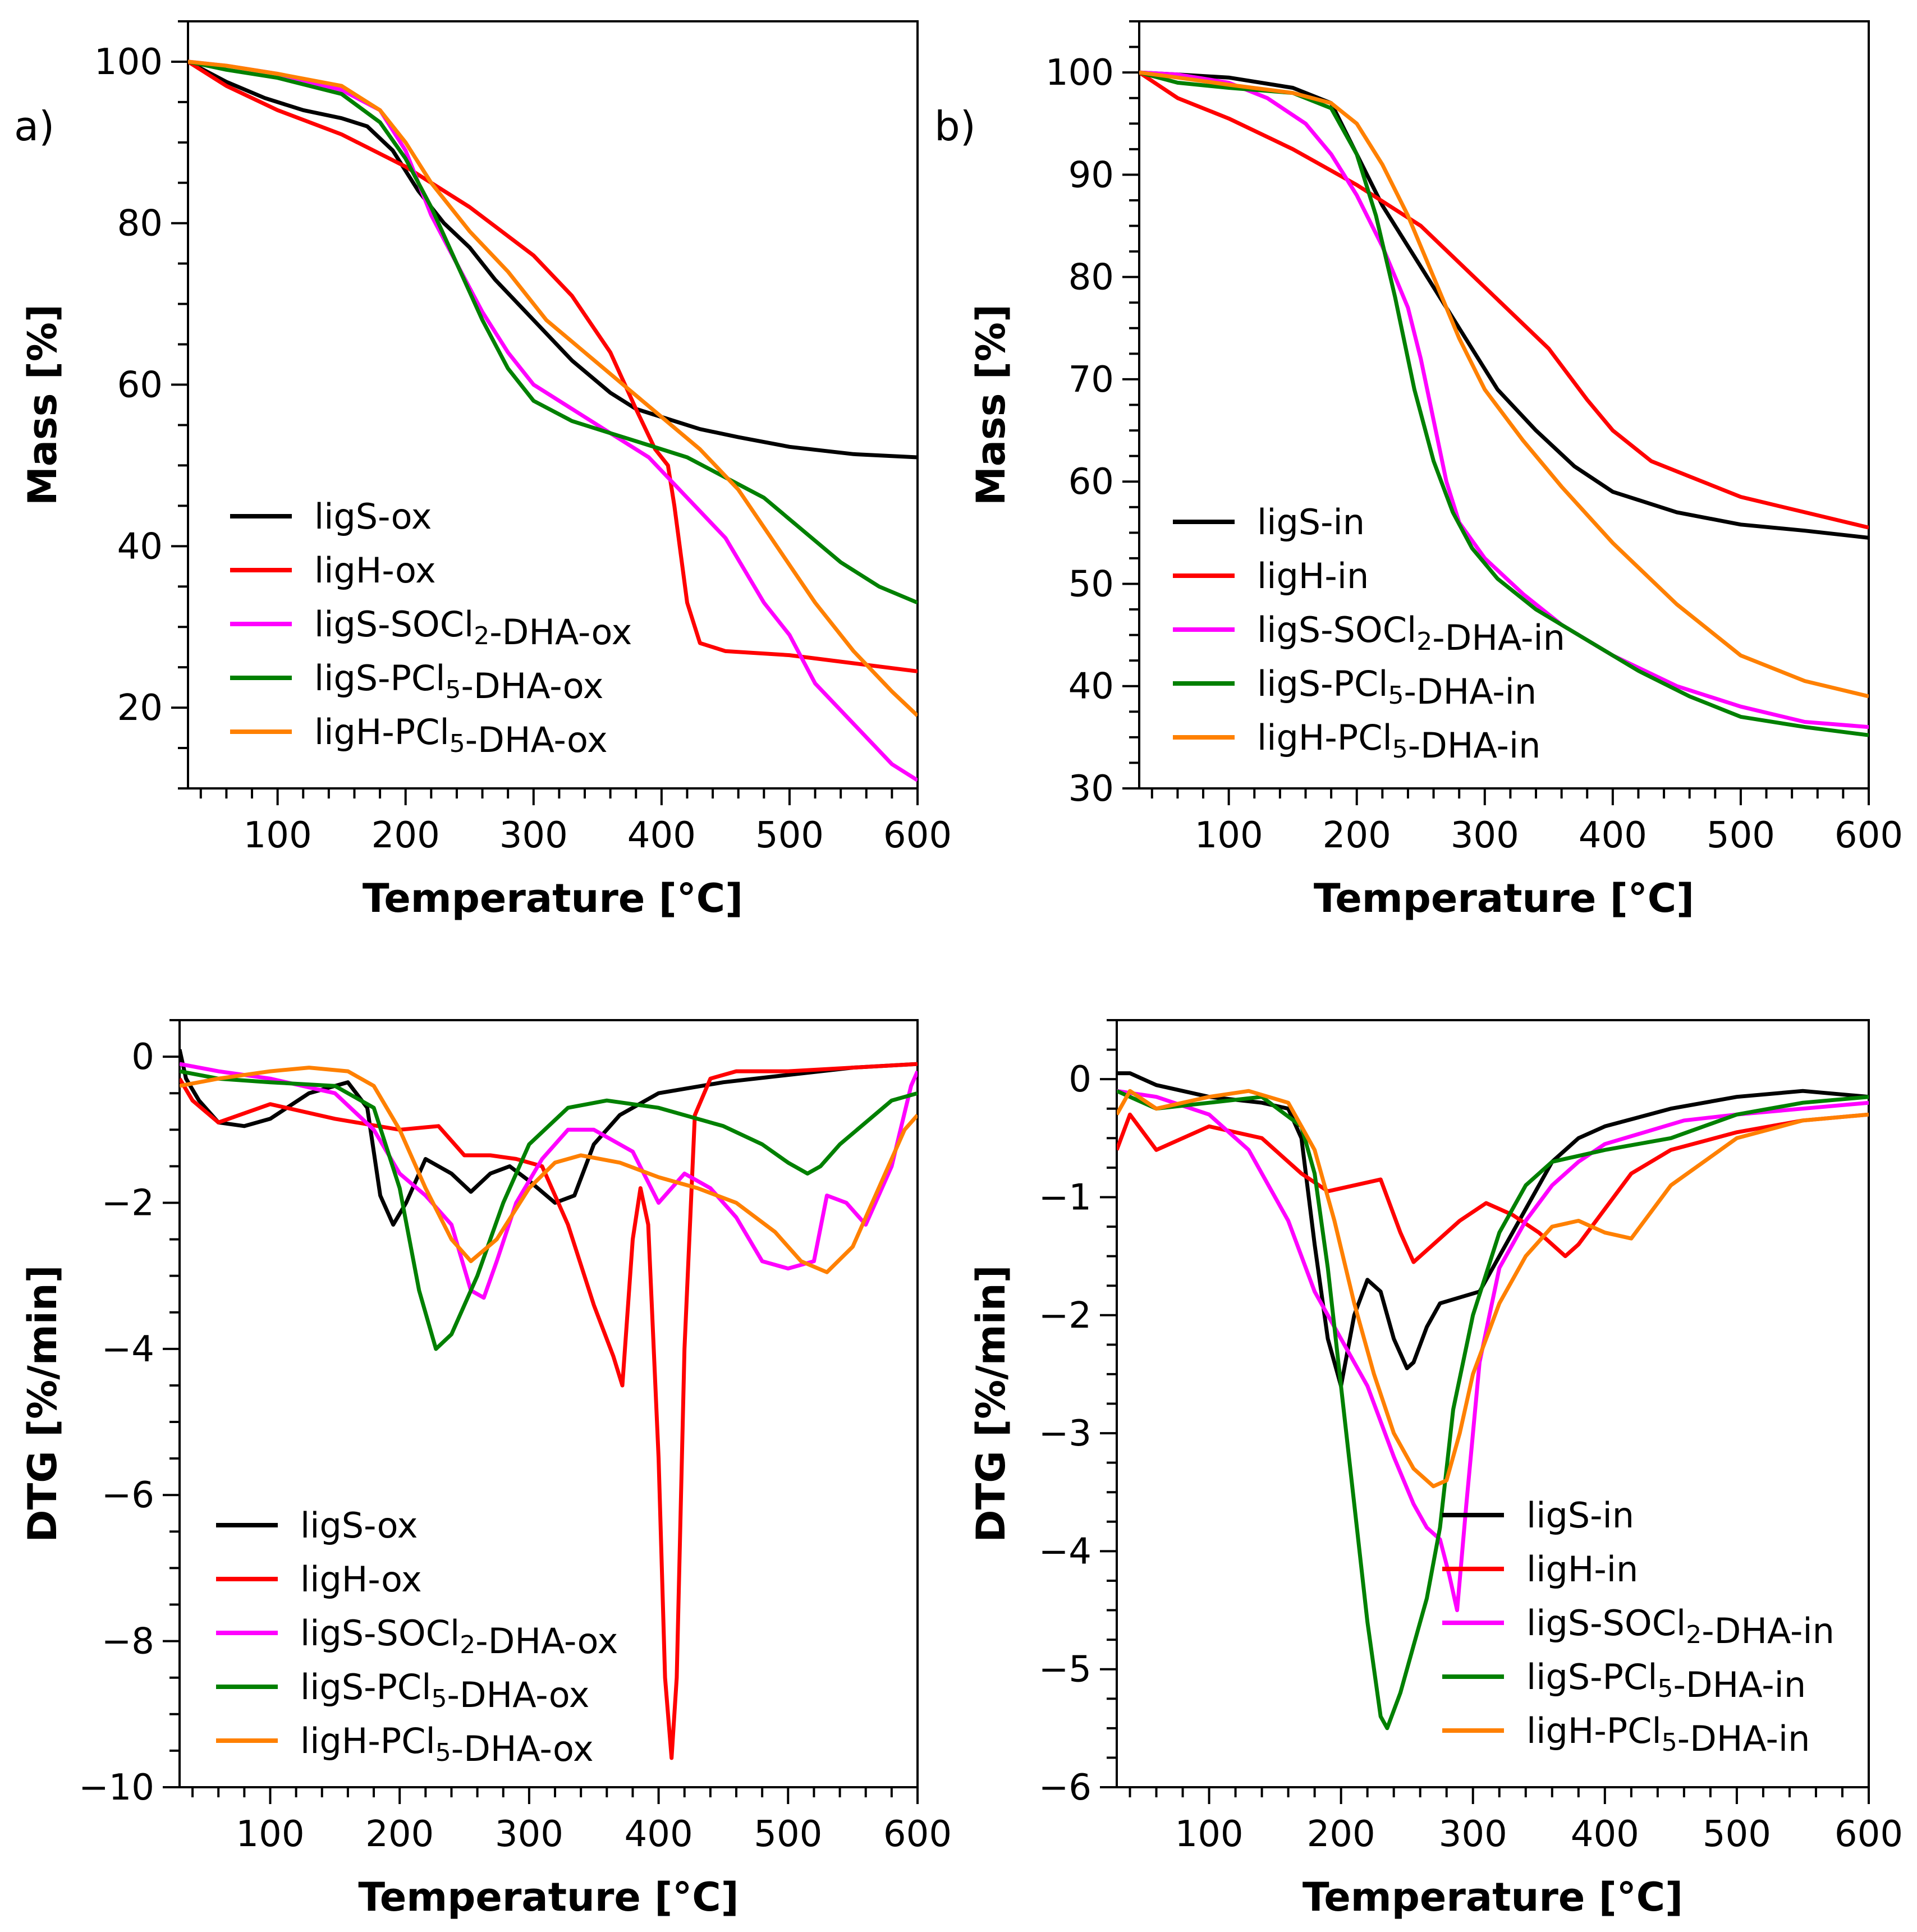  Describe the element at coordinates (128, 1642) in the screenshot. I see `y-tick-label: −8` at that location.